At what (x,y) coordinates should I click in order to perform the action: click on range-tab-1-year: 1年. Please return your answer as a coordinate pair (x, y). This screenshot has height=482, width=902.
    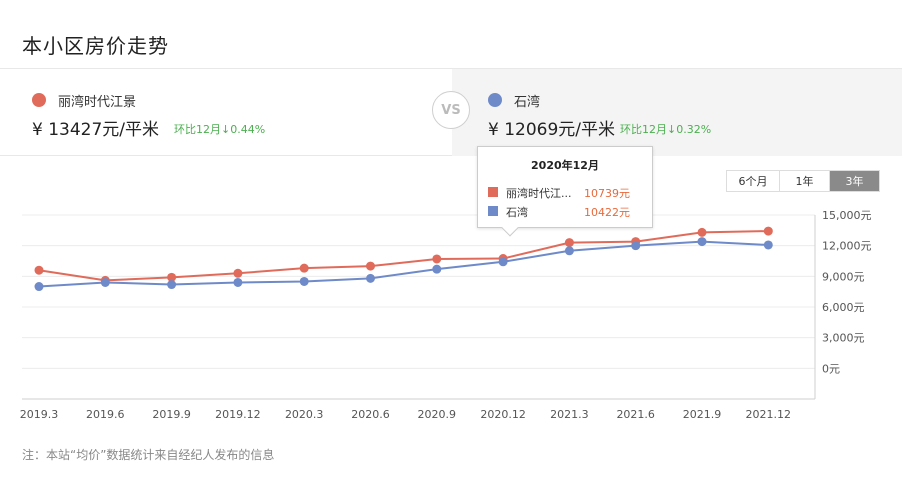
    Looking at the image, I should click on (804, 181).